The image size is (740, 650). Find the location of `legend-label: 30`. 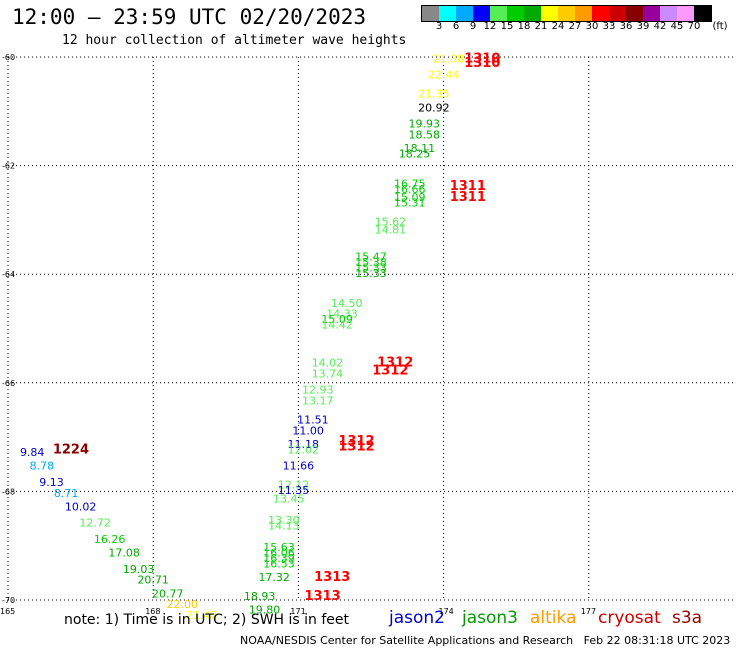

legend-label: 30 is located at coordinates (592, 26).